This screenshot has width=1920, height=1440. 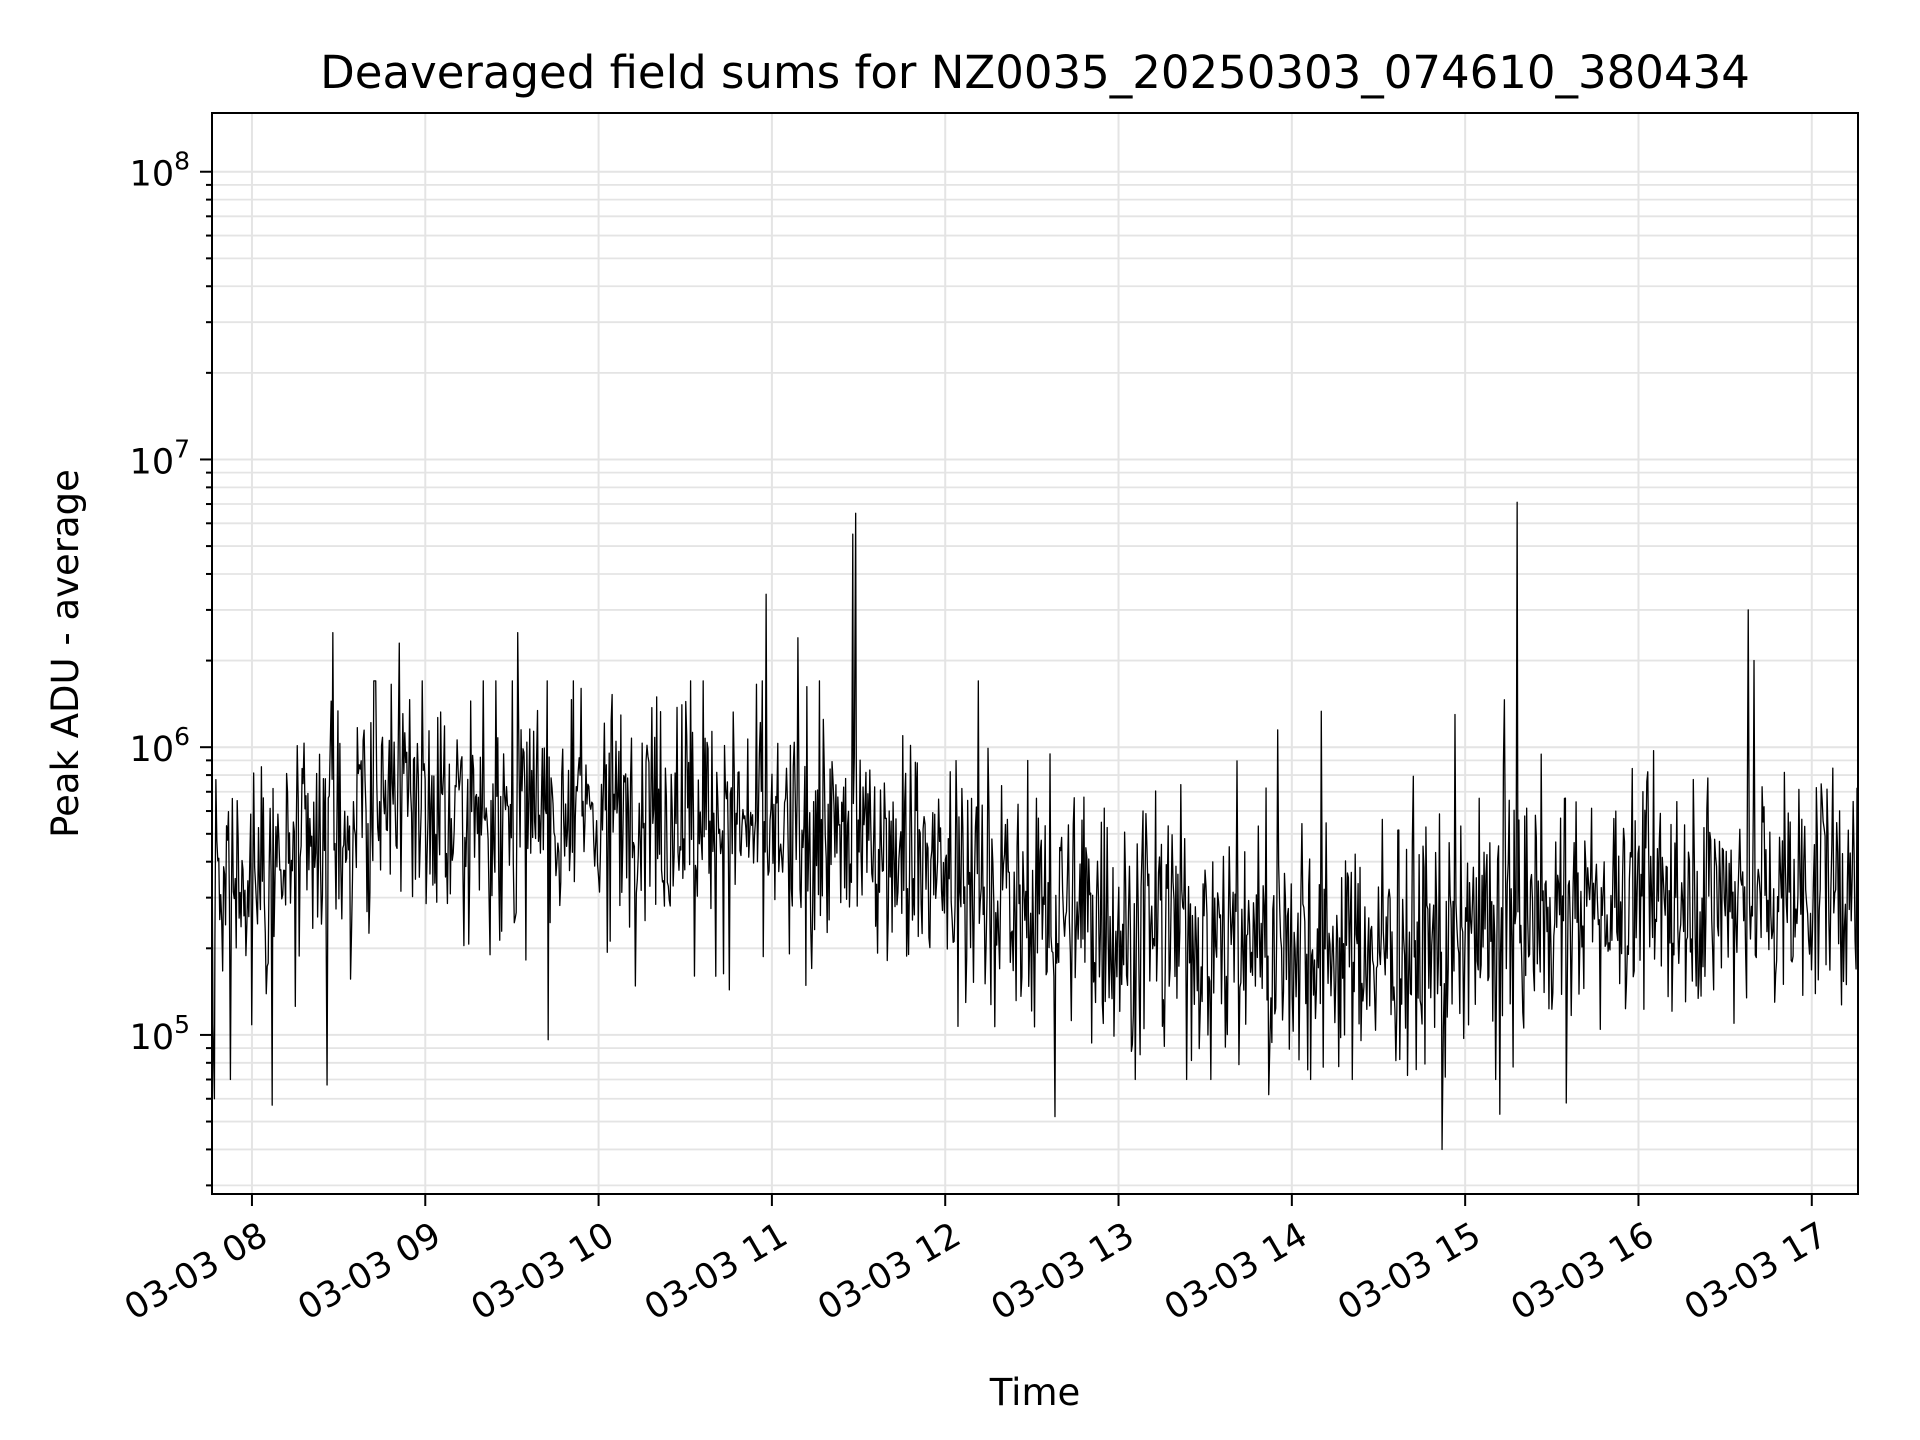 I want to click on x-tick-label: 03-03 15, so click(x=1409, y=1271).